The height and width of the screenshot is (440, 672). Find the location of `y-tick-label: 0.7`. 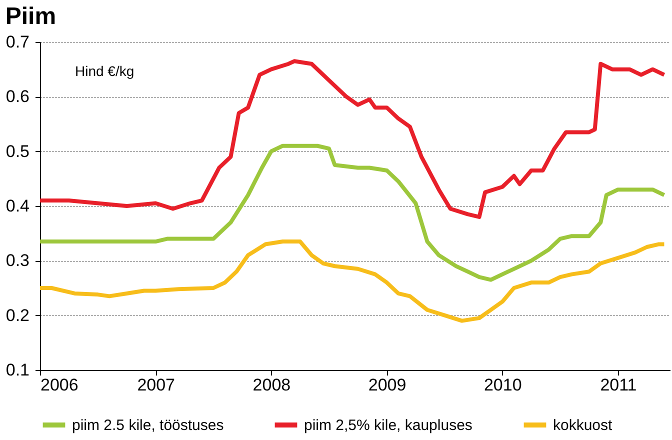

y-tick-label: 0.7 is located at coordinates (18, 42).